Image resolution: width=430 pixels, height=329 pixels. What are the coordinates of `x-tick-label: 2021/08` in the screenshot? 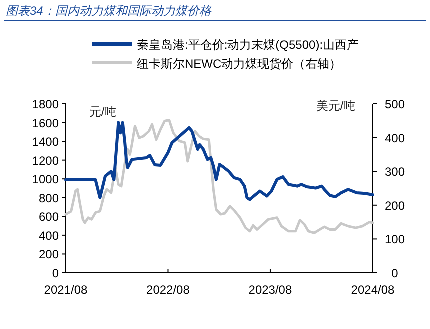 It's located at (66, 290).